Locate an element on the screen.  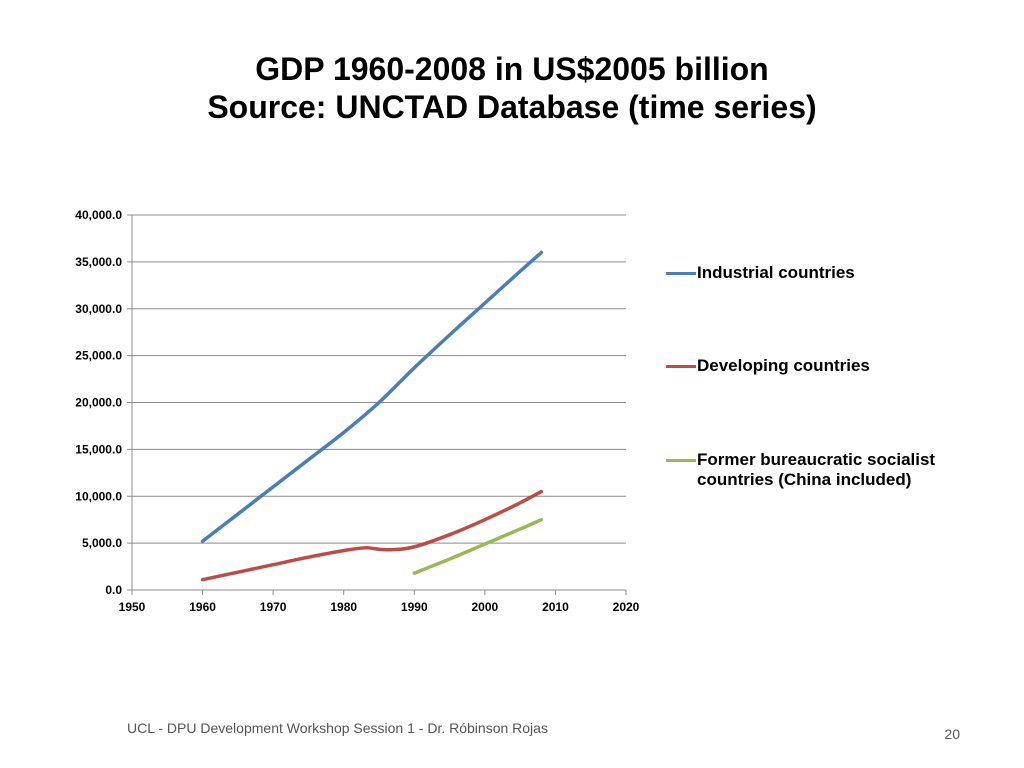
legend-swatch-former-socialist is located at coordinates (681, 460).